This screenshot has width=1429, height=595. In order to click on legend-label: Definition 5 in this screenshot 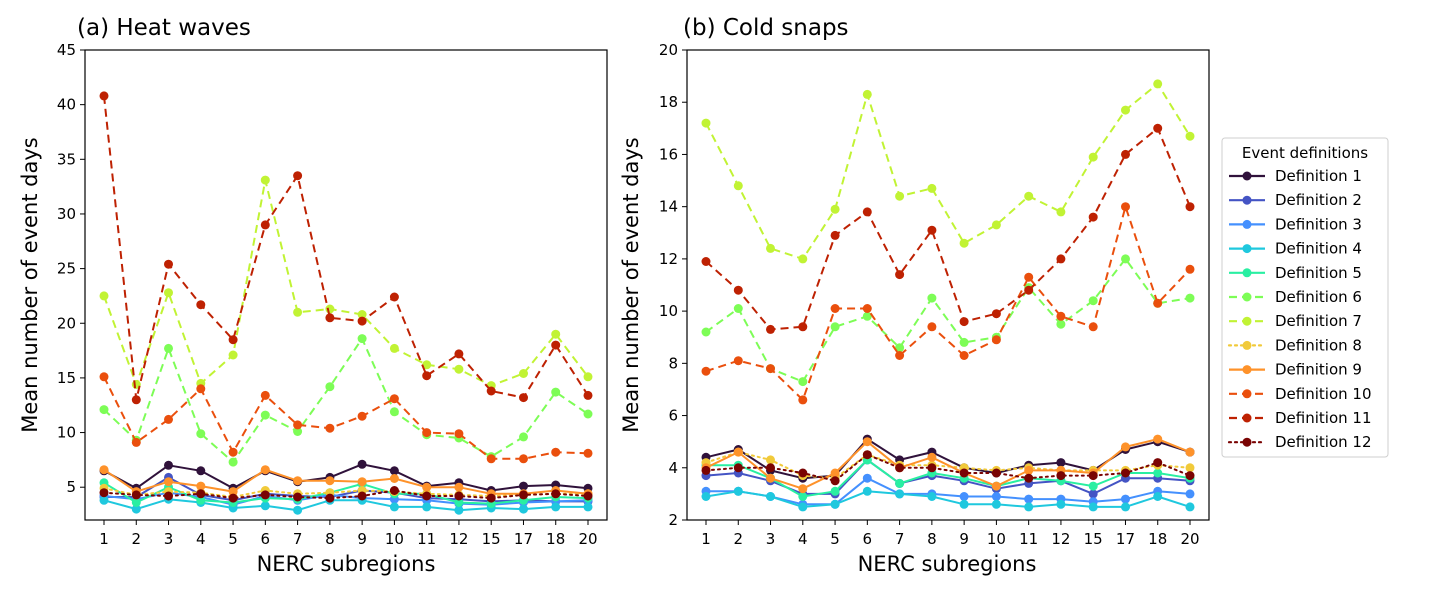, I will do `click(1318, 273)`.